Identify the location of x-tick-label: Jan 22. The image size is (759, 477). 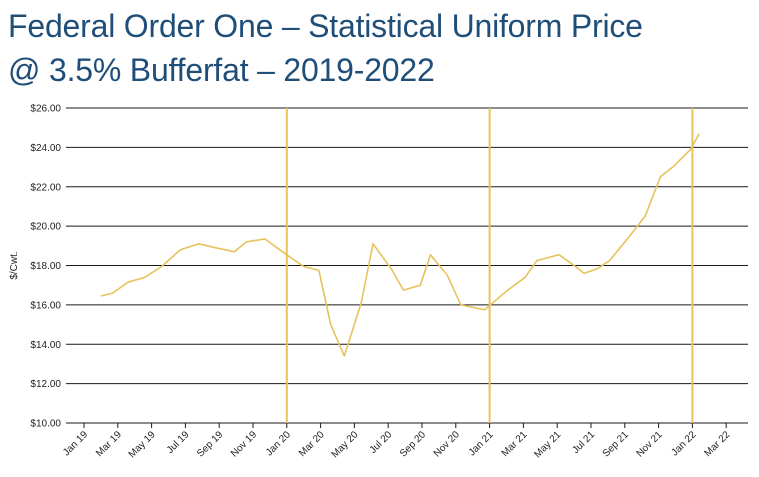
(684, 443).